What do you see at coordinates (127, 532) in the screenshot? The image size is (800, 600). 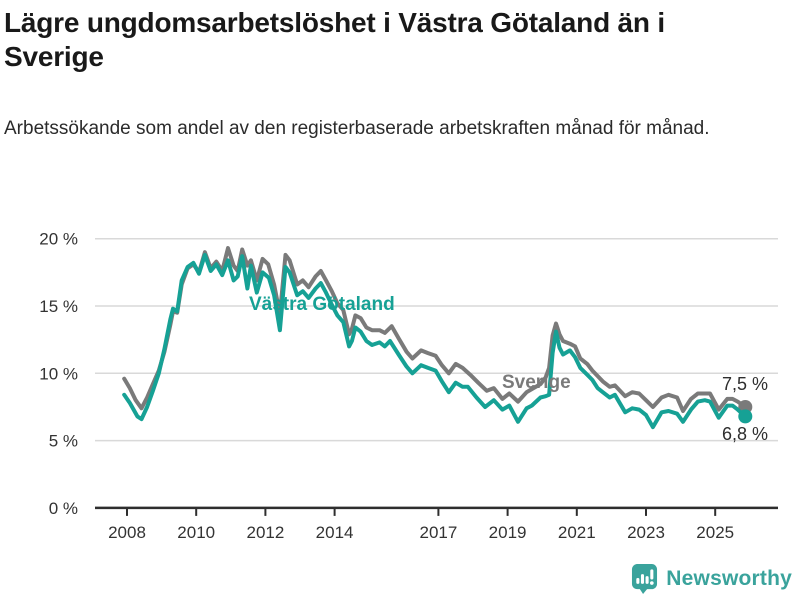 I see `x-tick-label: 2008` at bounding box center [127, 532].